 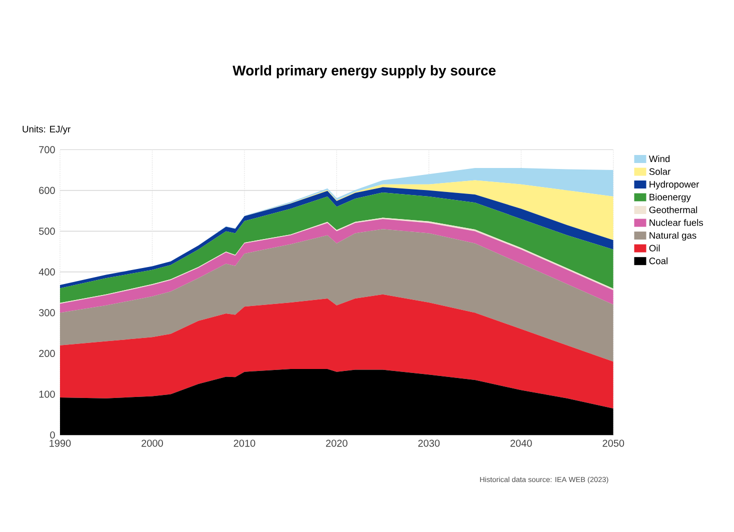 What do you see at coordinates (613, 443) in the screenshot?
I see `x-tick-label: 2050` at bounding box center [613, 443].